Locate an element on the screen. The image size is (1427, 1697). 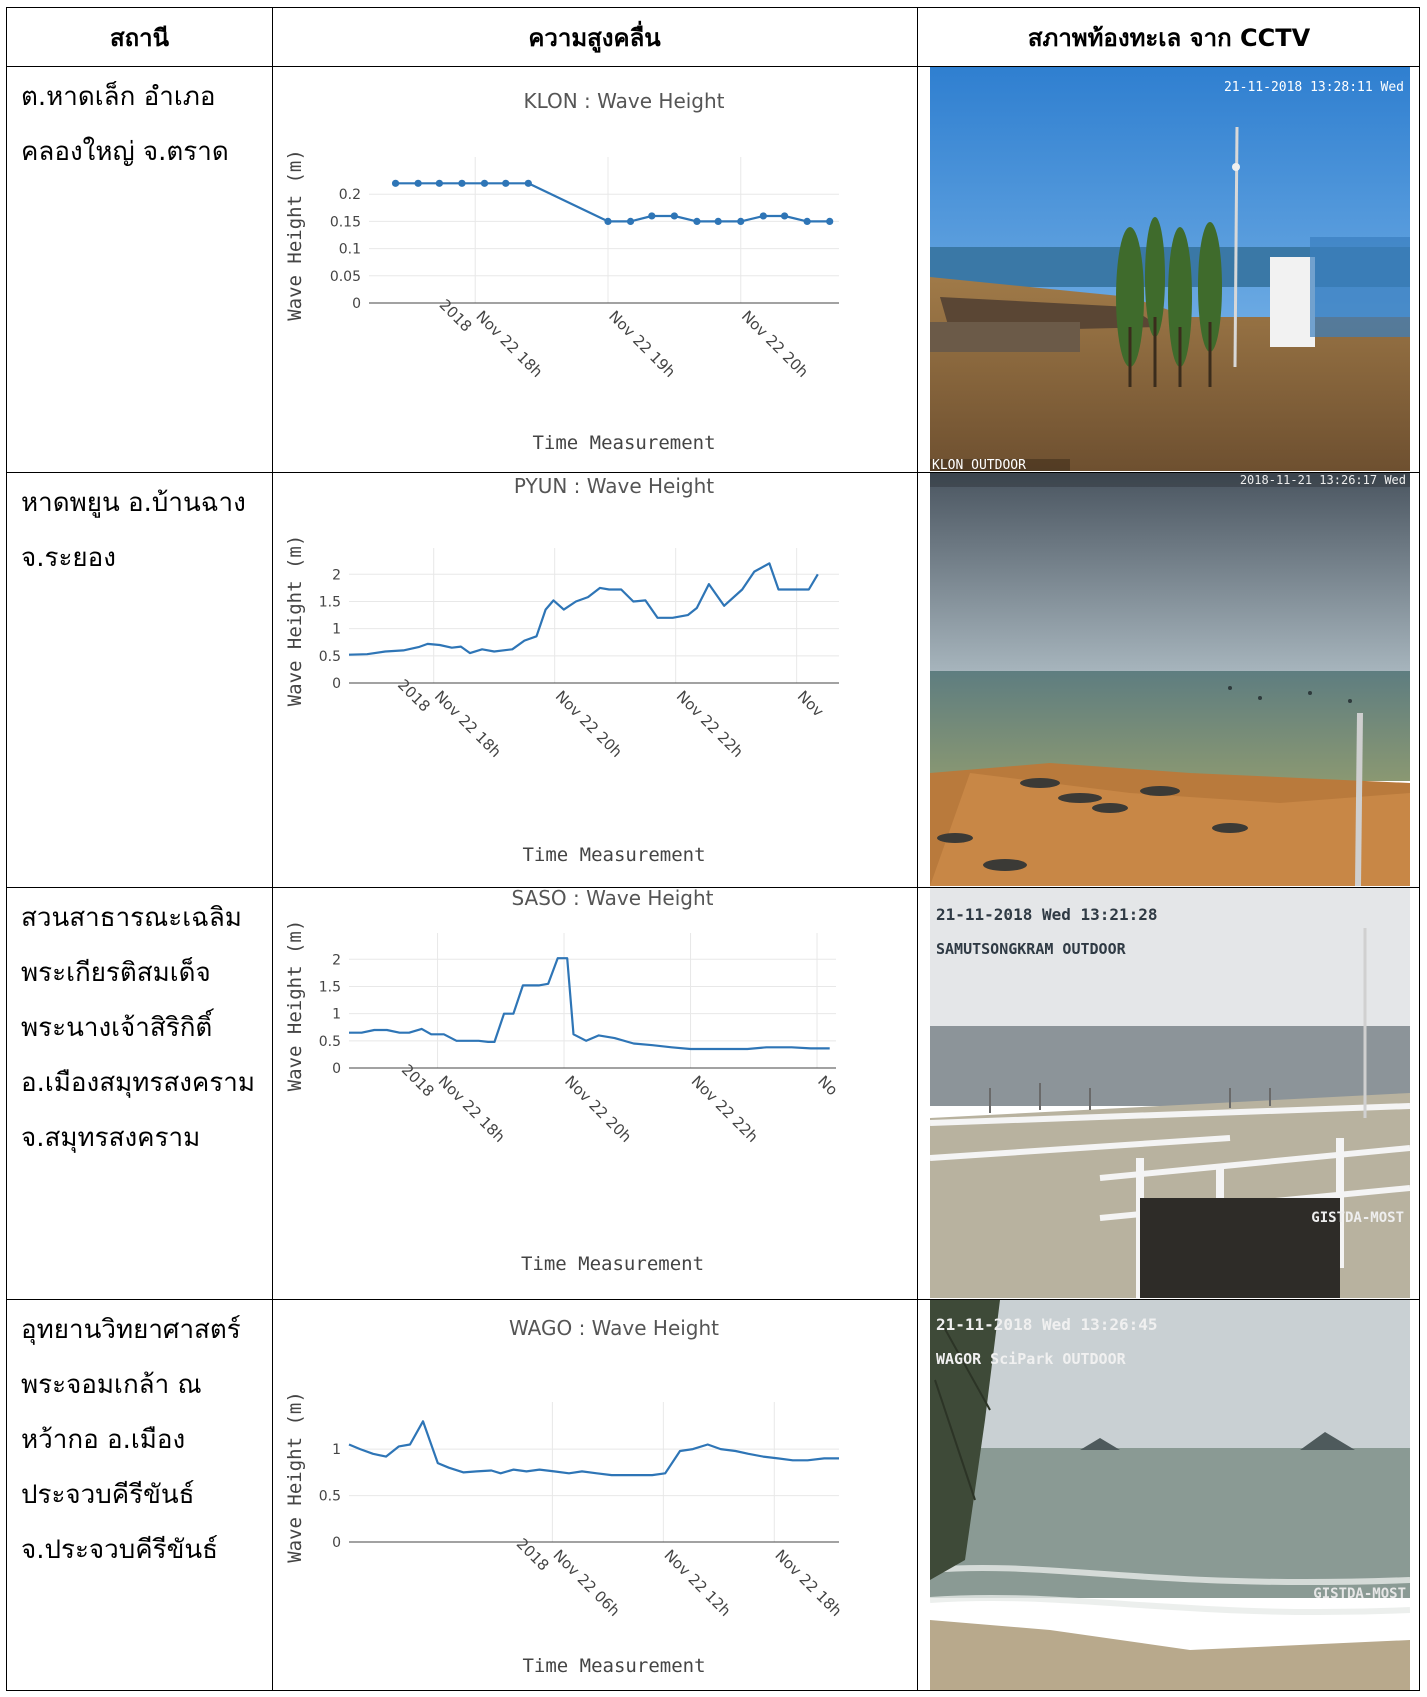
cctv-timestamp: 21-11-2018 13:28:11 Wed is located at coordinates (1314, 87).